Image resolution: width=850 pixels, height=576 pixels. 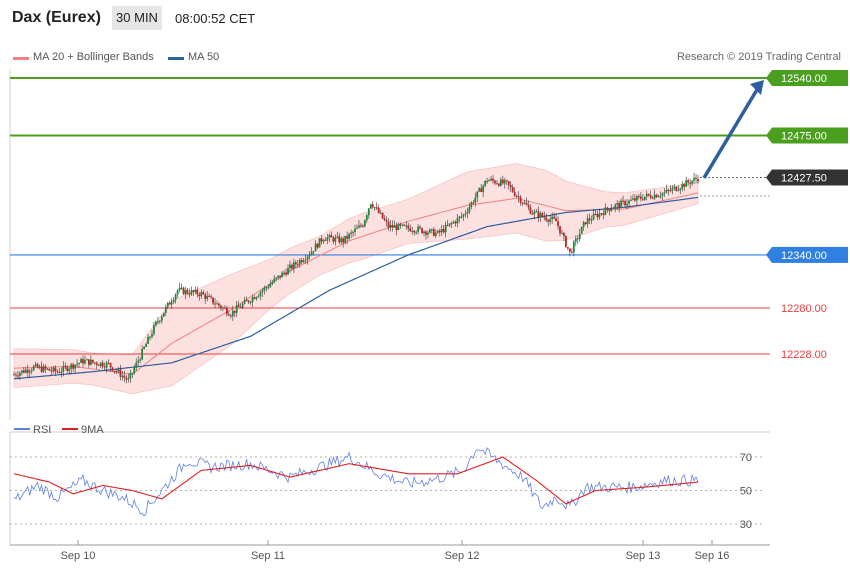 What do you see at coordinates (93, 57) in the screenshot?
I see `ma20-legend-label: MA 20 + Bollinger Bands` at bounding box center [93, 57].